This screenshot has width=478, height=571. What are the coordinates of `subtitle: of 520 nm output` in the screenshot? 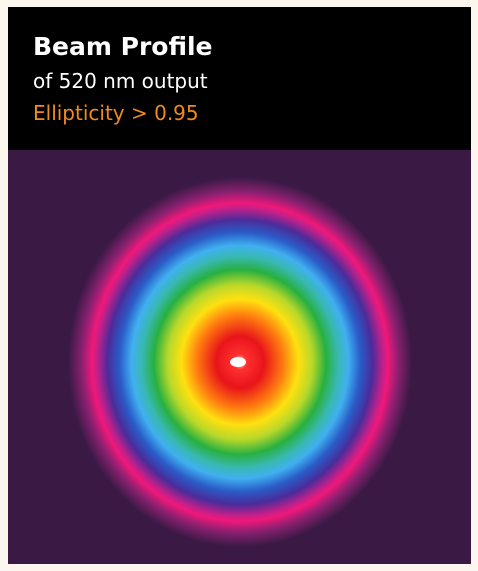 It's located at (120, 81).